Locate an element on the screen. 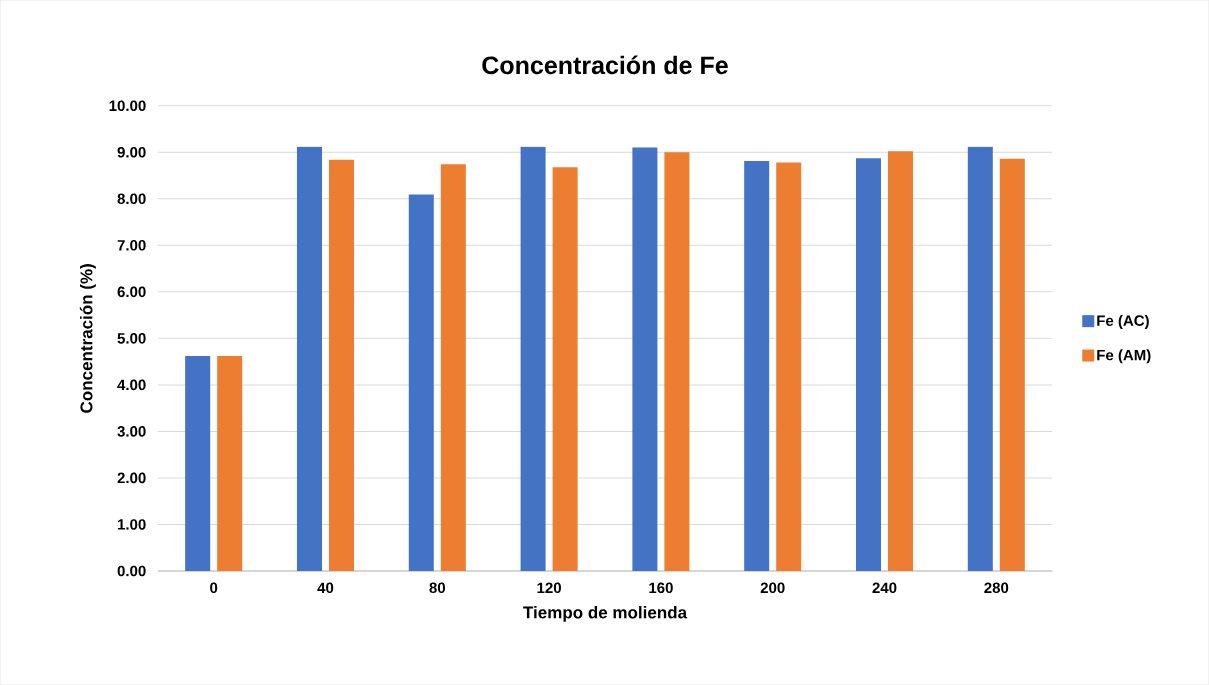 The width and height of the screenshot is (1209, 685). y-tick-label: 1.00 is located at coordinates (131, 524).